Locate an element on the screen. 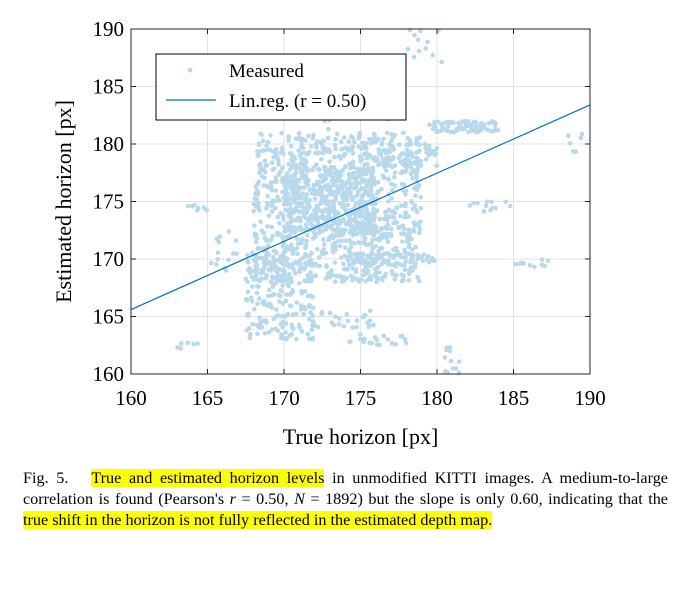  legend-regression-label: Lin.reg. (r = 0.50) is located at coordinates (297, 101).